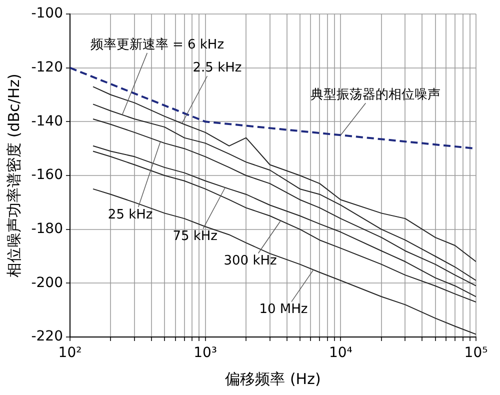 The width and height of the screenshot is (500, 395). What do you see at coordinates (340, 353) in the screenshot?
I see `x-tick-label: 10⁴` at bounding box center [340, 353].